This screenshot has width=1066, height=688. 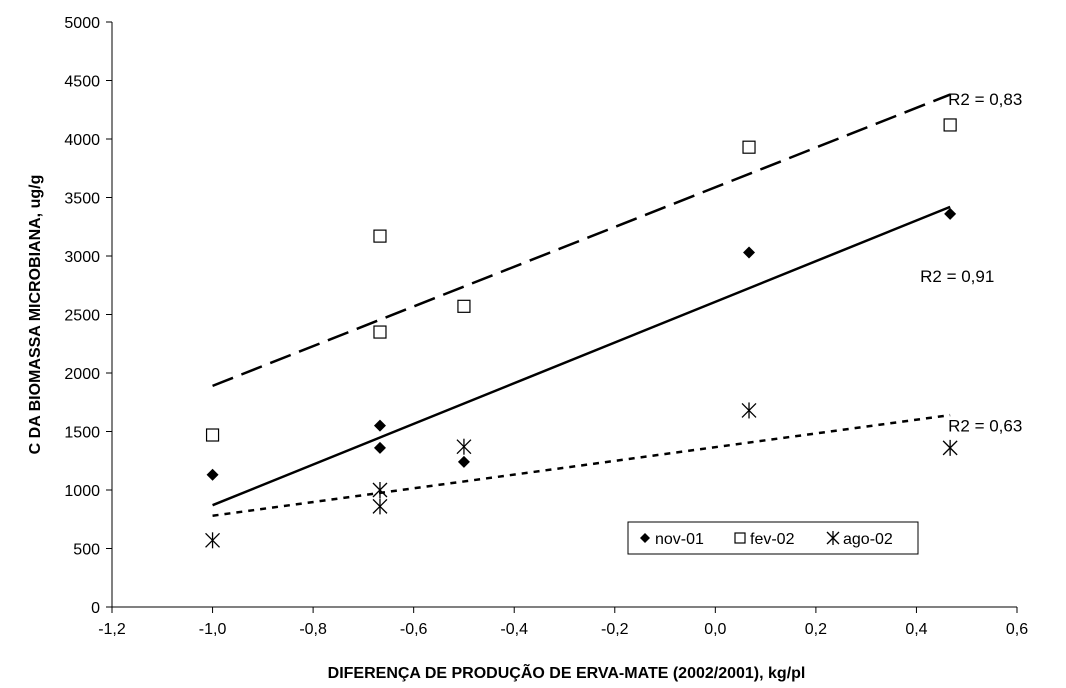 What do you see at coordinates (985, 99) in the screenshot?
I see `r2-label-fev-02: R2 = 0,83` at bounding box center [985, 99].